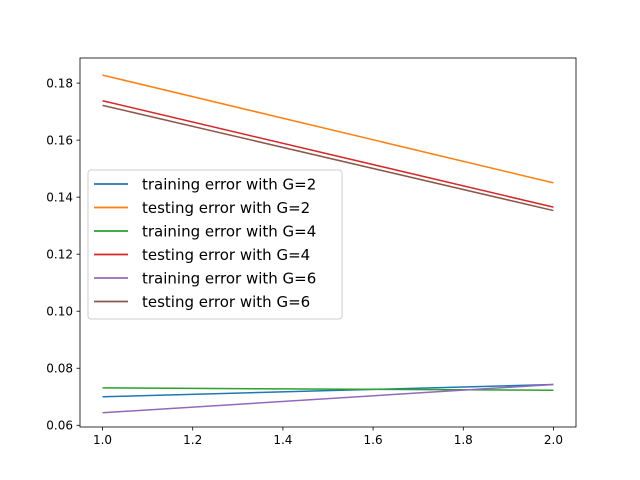 The height and width of the screenshot is (480, 640). What do you see at coordinates (373, 440) in the screenshot?
I see `x-tick-label: 1.6` at bounding box center [373, 440].